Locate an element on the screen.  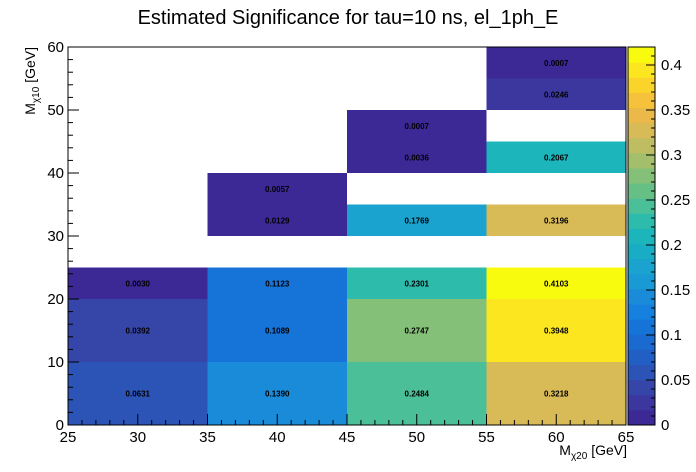
cell-value-label: 0.2067 is located at coordinates (556, 157).